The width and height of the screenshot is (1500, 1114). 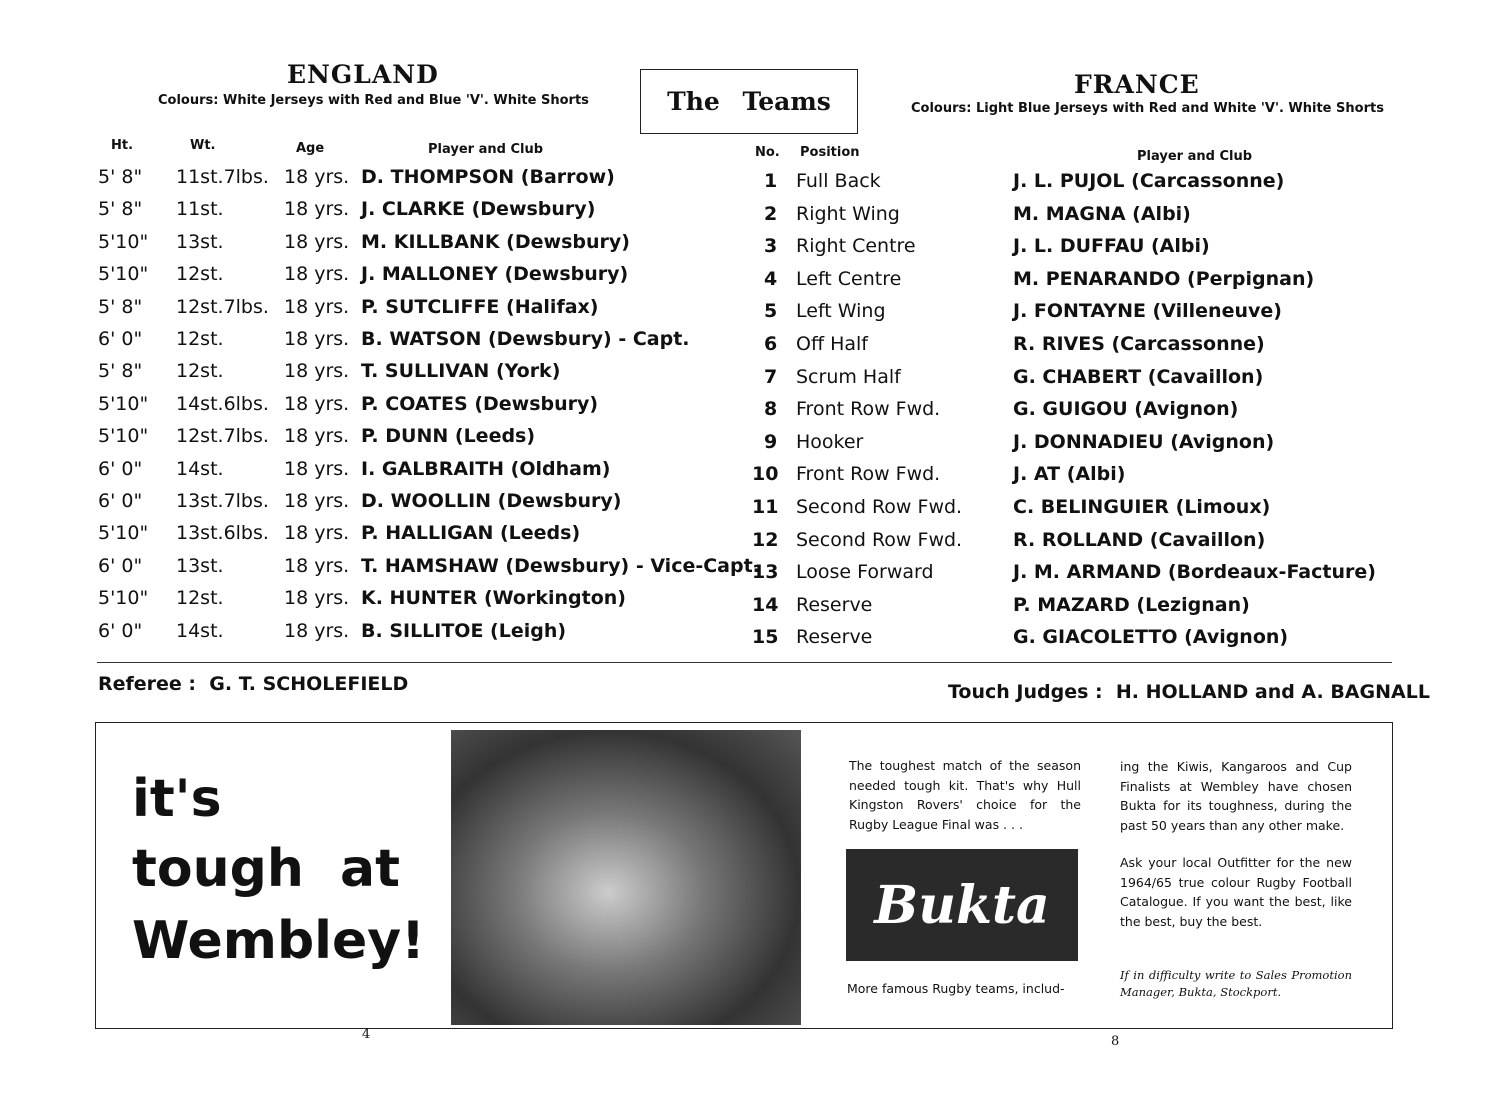 What do you see at coordinates (744, 662) in the screenshot?
I see `divider` at bounding box center [744, 662].